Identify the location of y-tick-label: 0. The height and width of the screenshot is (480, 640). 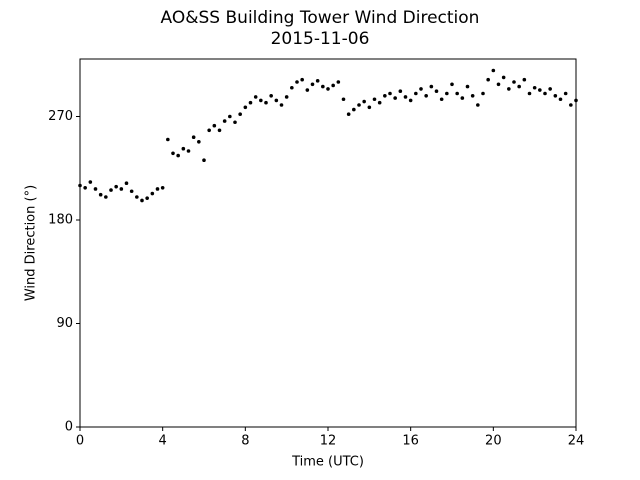
(69, 427).